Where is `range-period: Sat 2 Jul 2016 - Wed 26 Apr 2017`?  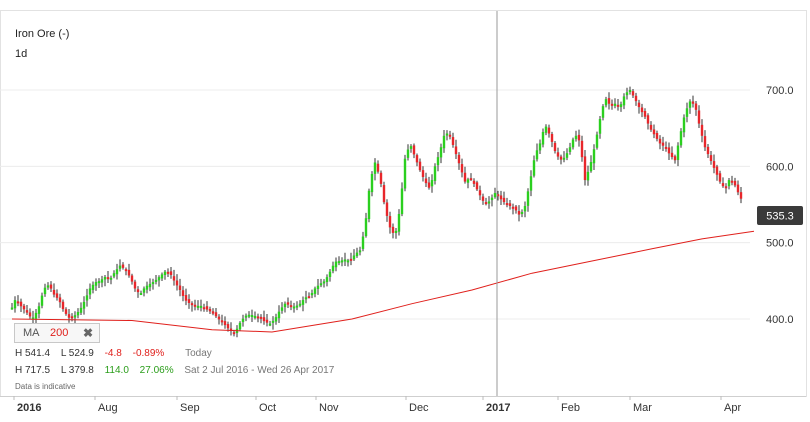
range-period: Sat 2 Jul 2016 - Wed 26 Apr 2017 is located at coordinates (259, 370).